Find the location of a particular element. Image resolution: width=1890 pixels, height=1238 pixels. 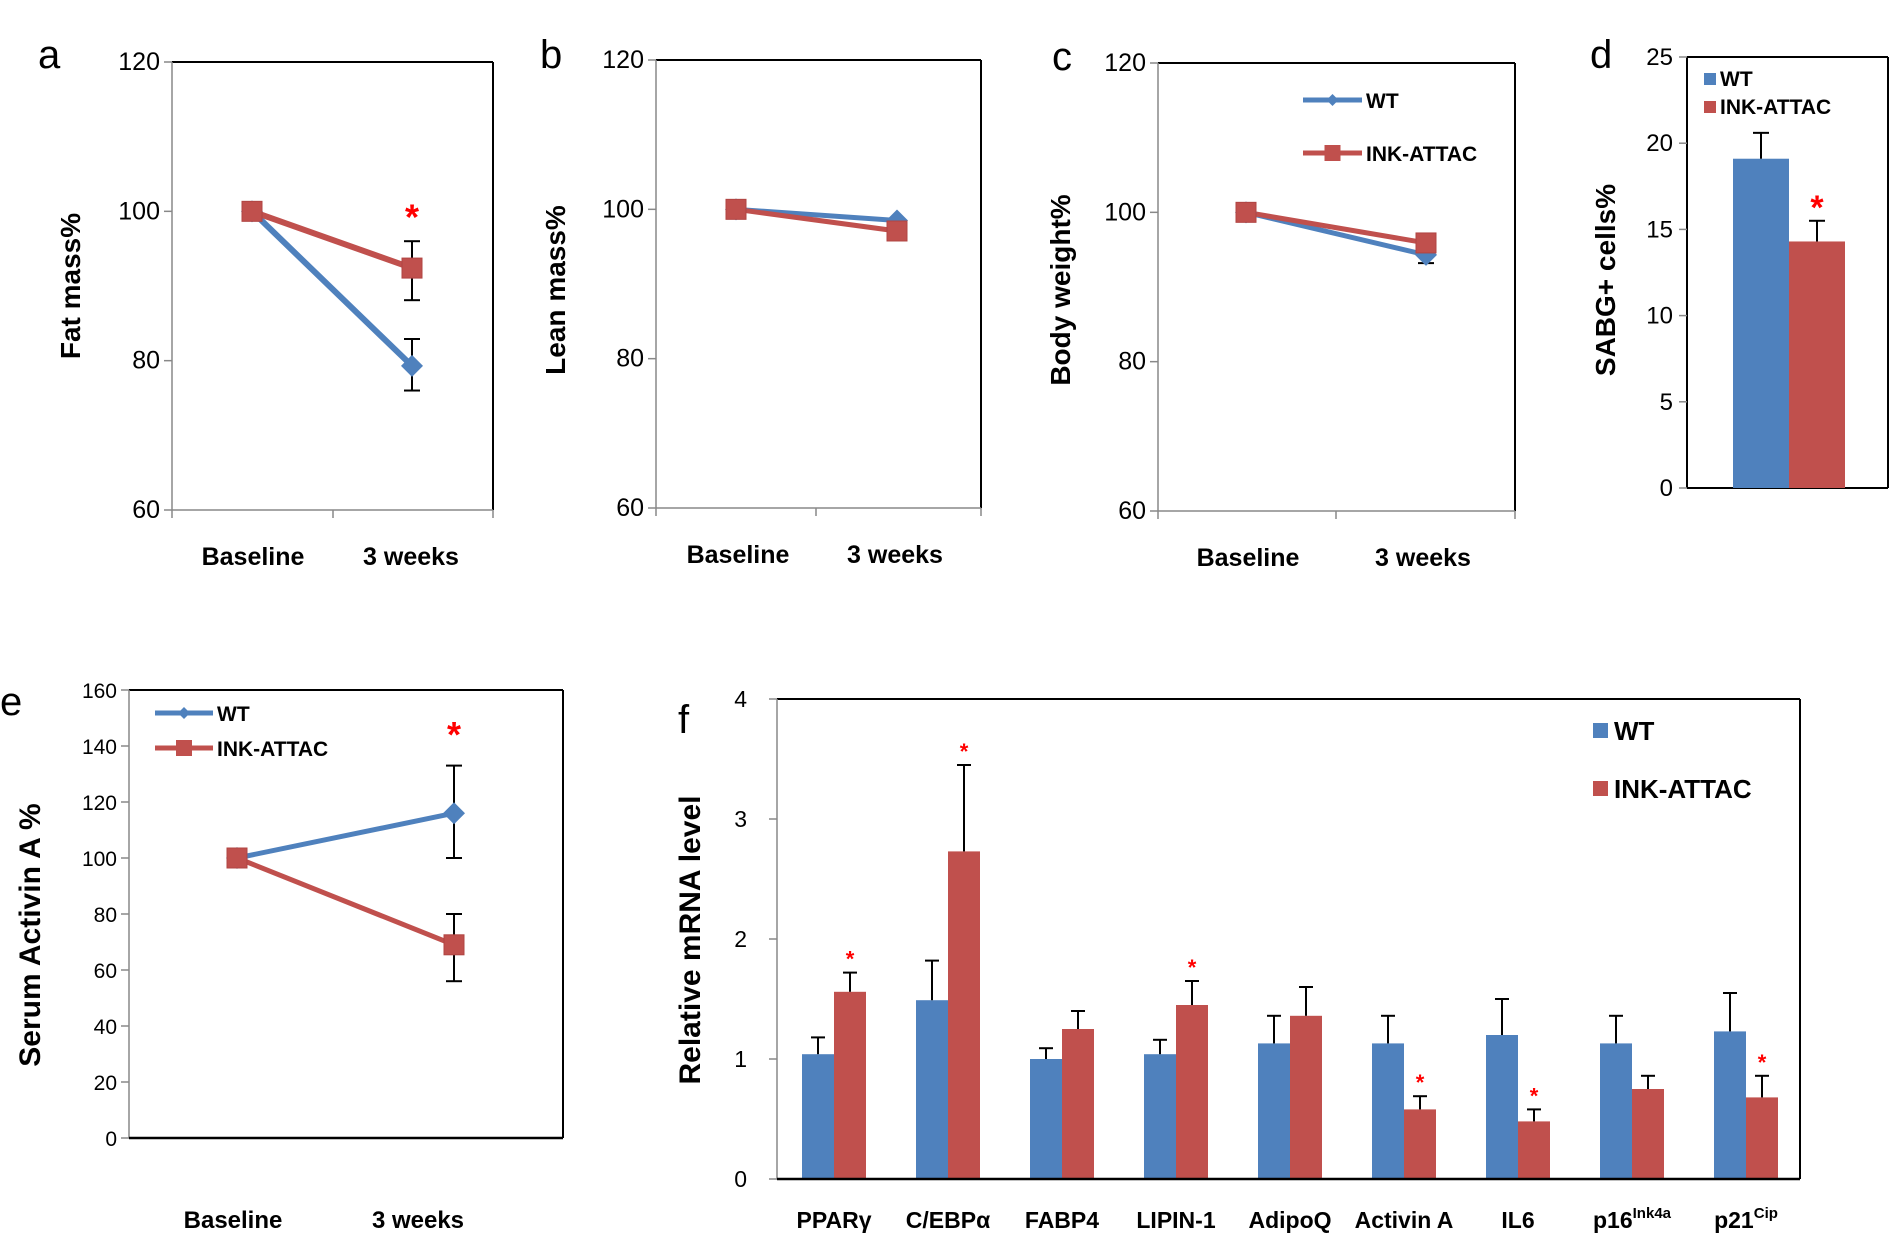

x-tick-label: IL6 is located at coordinates (1517, 1220).